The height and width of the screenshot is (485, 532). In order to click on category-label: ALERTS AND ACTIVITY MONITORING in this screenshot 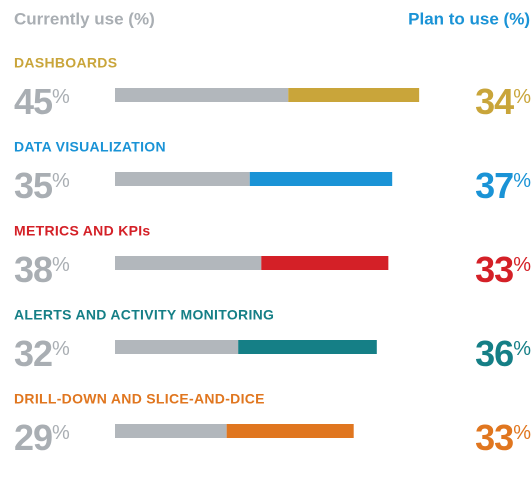, I will do `click(144, 315)`.